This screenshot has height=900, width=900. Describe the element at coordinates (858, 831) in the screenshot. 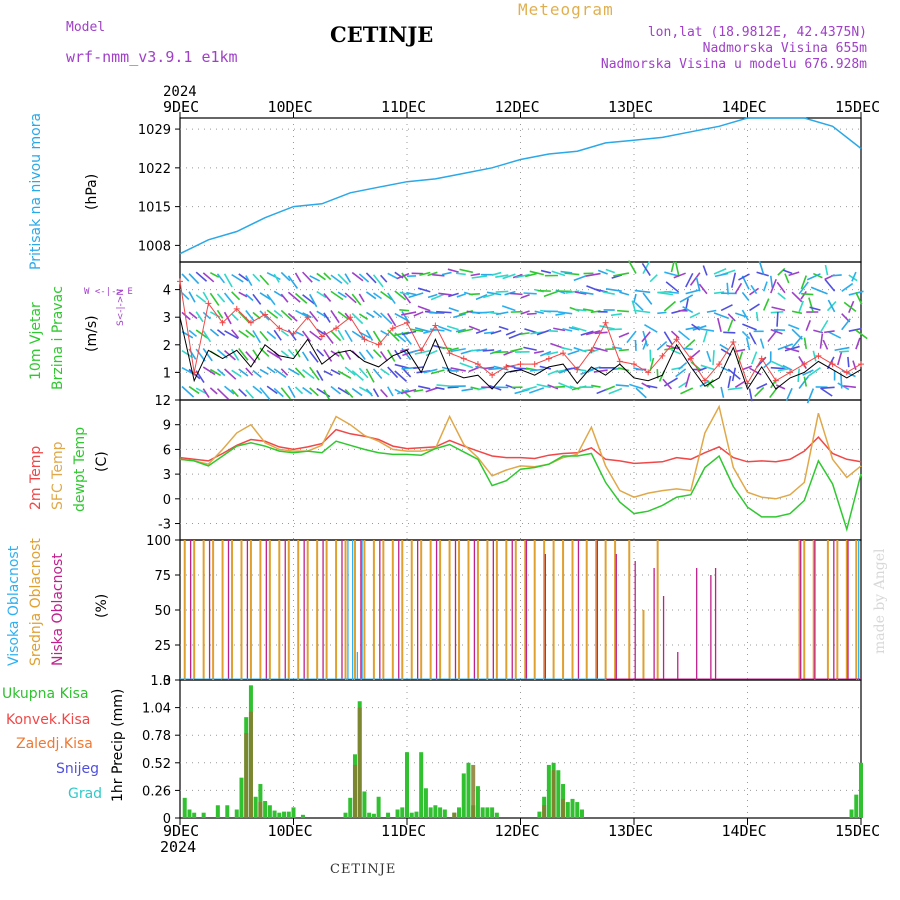

I see `bottom-day-label: 15DEC` at that location.